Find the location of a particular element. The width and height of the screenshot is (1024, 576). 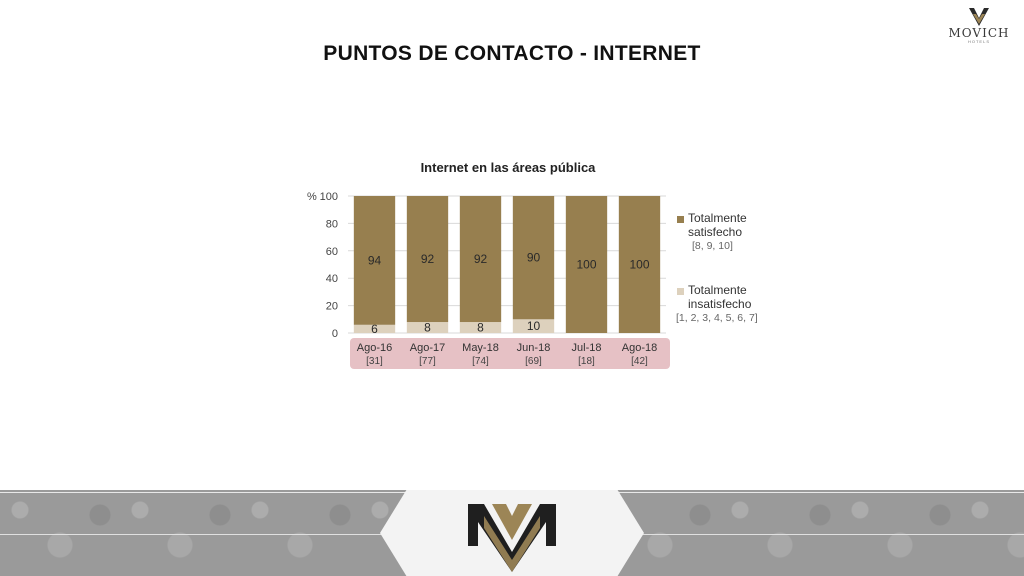

data-label-satisfied: 90 is located at coordinates (534, 258).